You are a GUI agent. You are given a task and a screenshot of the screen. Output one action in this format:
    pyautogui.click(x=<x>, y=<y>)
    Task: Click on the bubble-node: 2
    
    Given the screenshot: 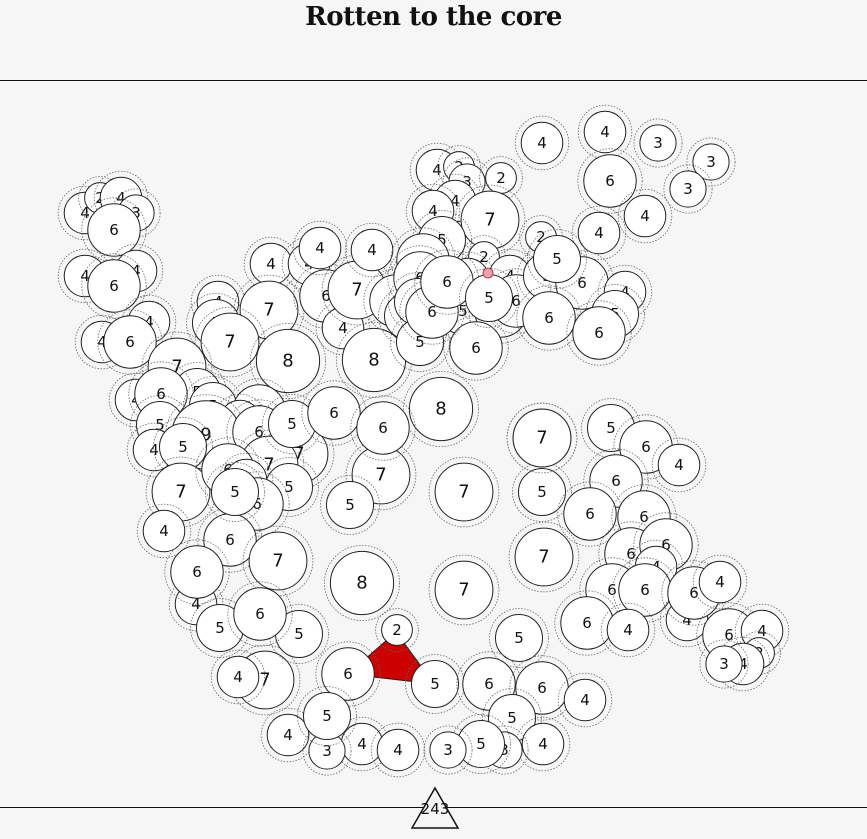 What is the action you would take?
    pyautogui.click(x=397, y=630)
    